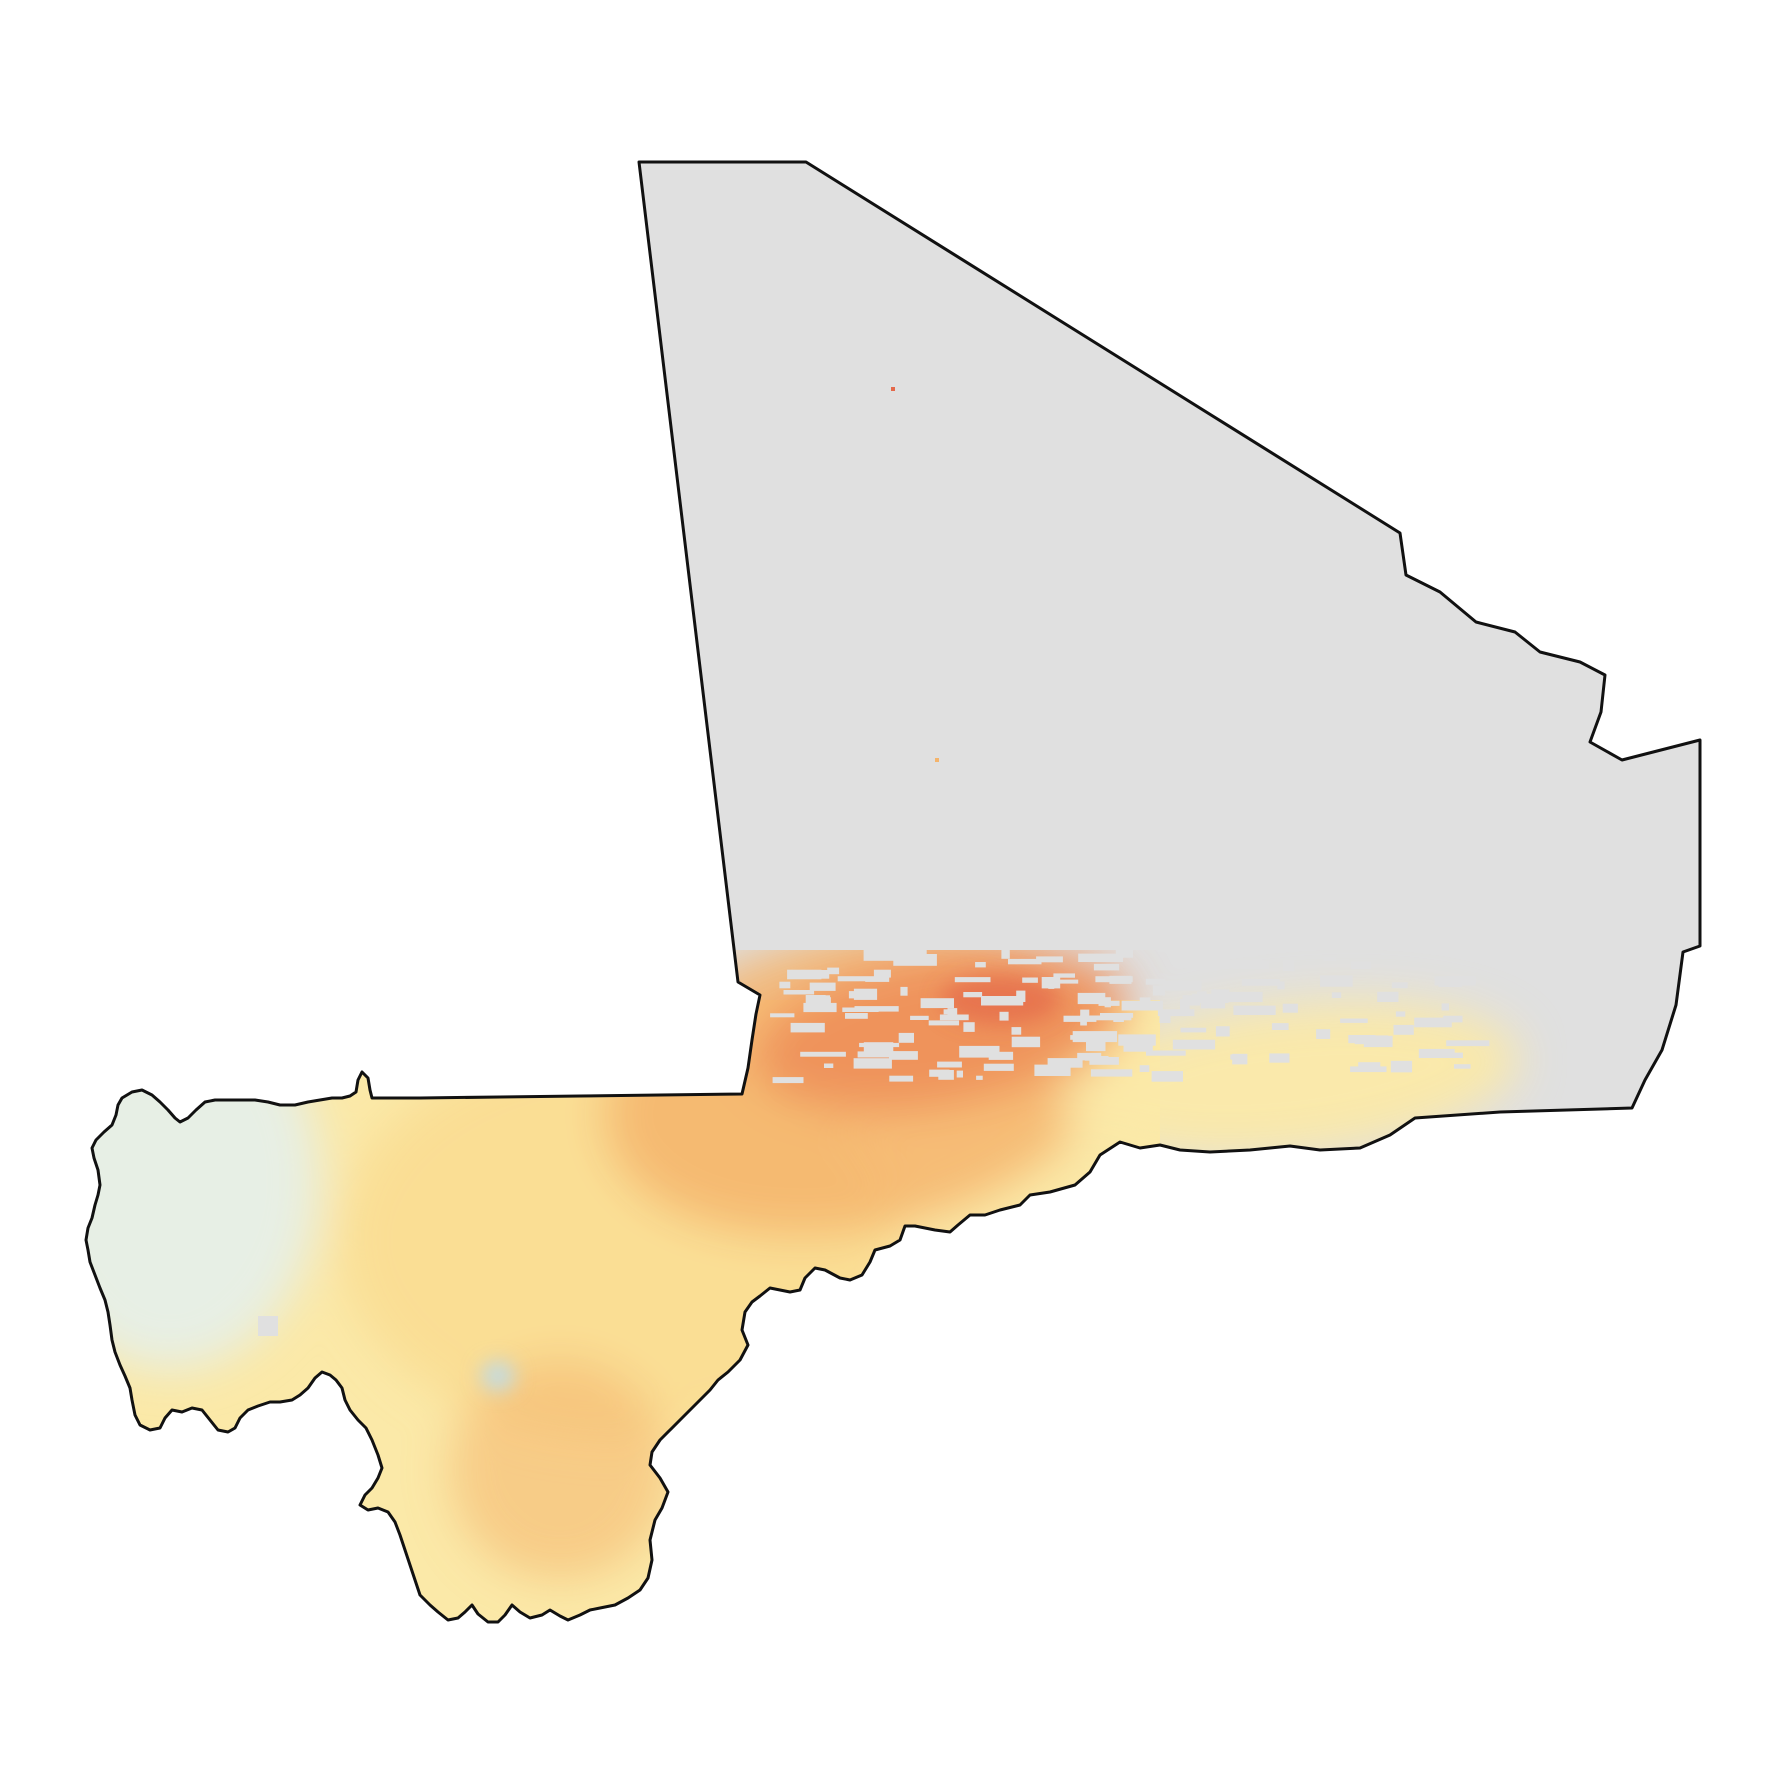  What do you see at coordinates (268, 1326) in the screenshot?
I see `raster-no-data-speck` at bounding box center [268, 1326].